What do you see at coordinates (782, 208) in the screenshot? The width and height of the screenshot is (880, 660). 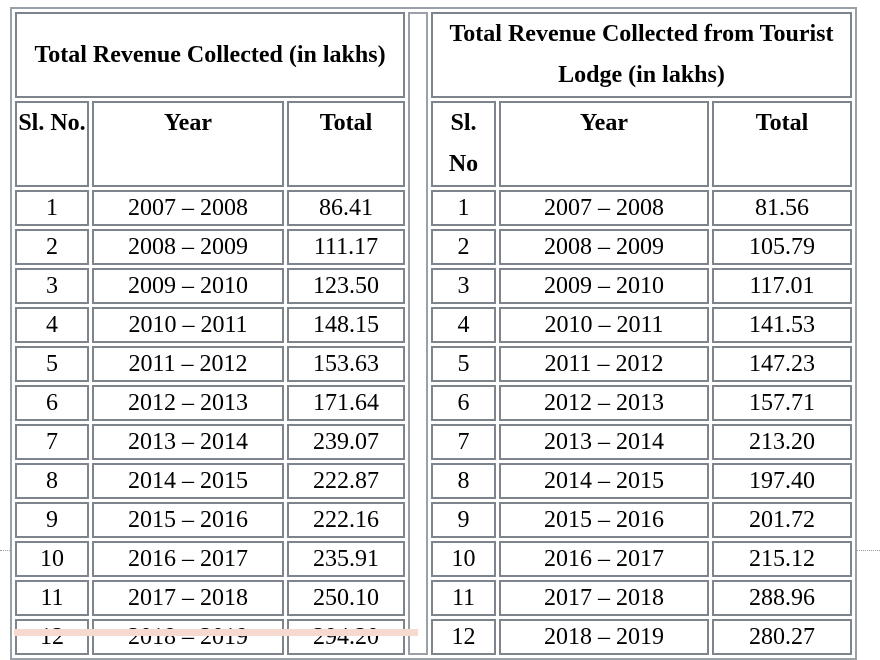 I see `right-total-cell: 81.56` at bounding box center [782, 208].